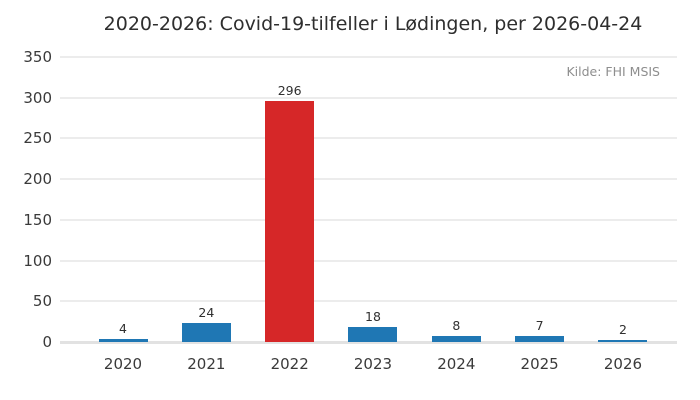 The image size is (700, 400). What do you see at coordinates (37, 179) in the screenshot?
I see `y-tick-label-200: 200` at bounding box center [37, 179].